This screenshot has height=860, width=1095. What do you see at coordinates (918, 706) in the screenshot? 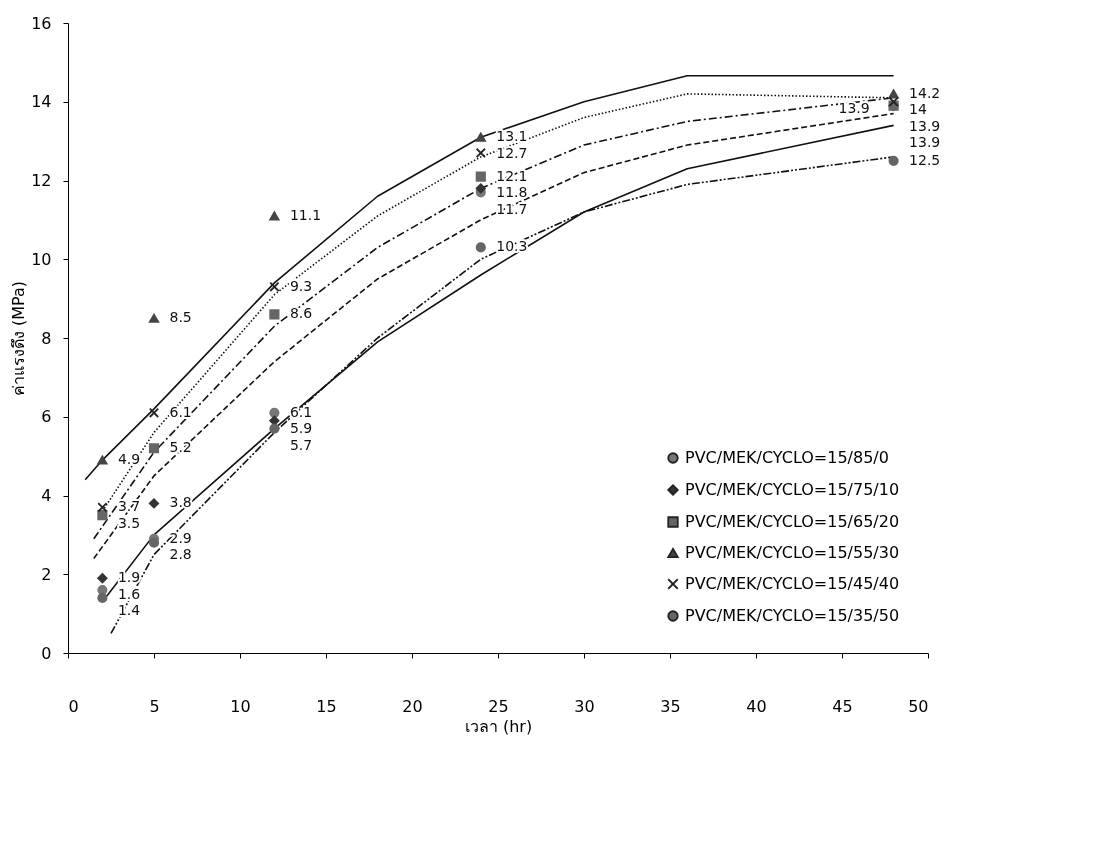
I see `x-tick-label: 50` at bounding box center [918, 706].